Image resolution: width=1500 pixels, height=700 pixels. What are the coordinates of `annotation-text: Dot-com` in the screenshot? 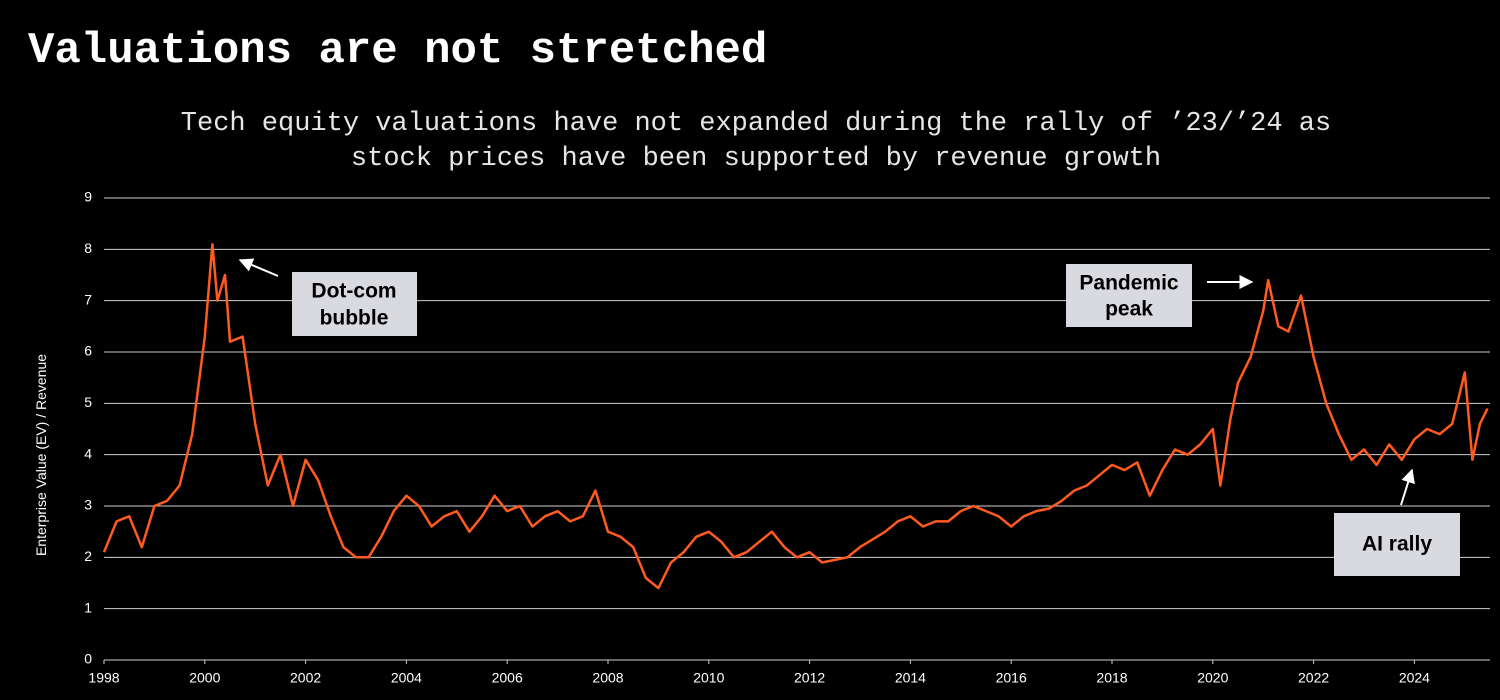 It's located at (353, 291).